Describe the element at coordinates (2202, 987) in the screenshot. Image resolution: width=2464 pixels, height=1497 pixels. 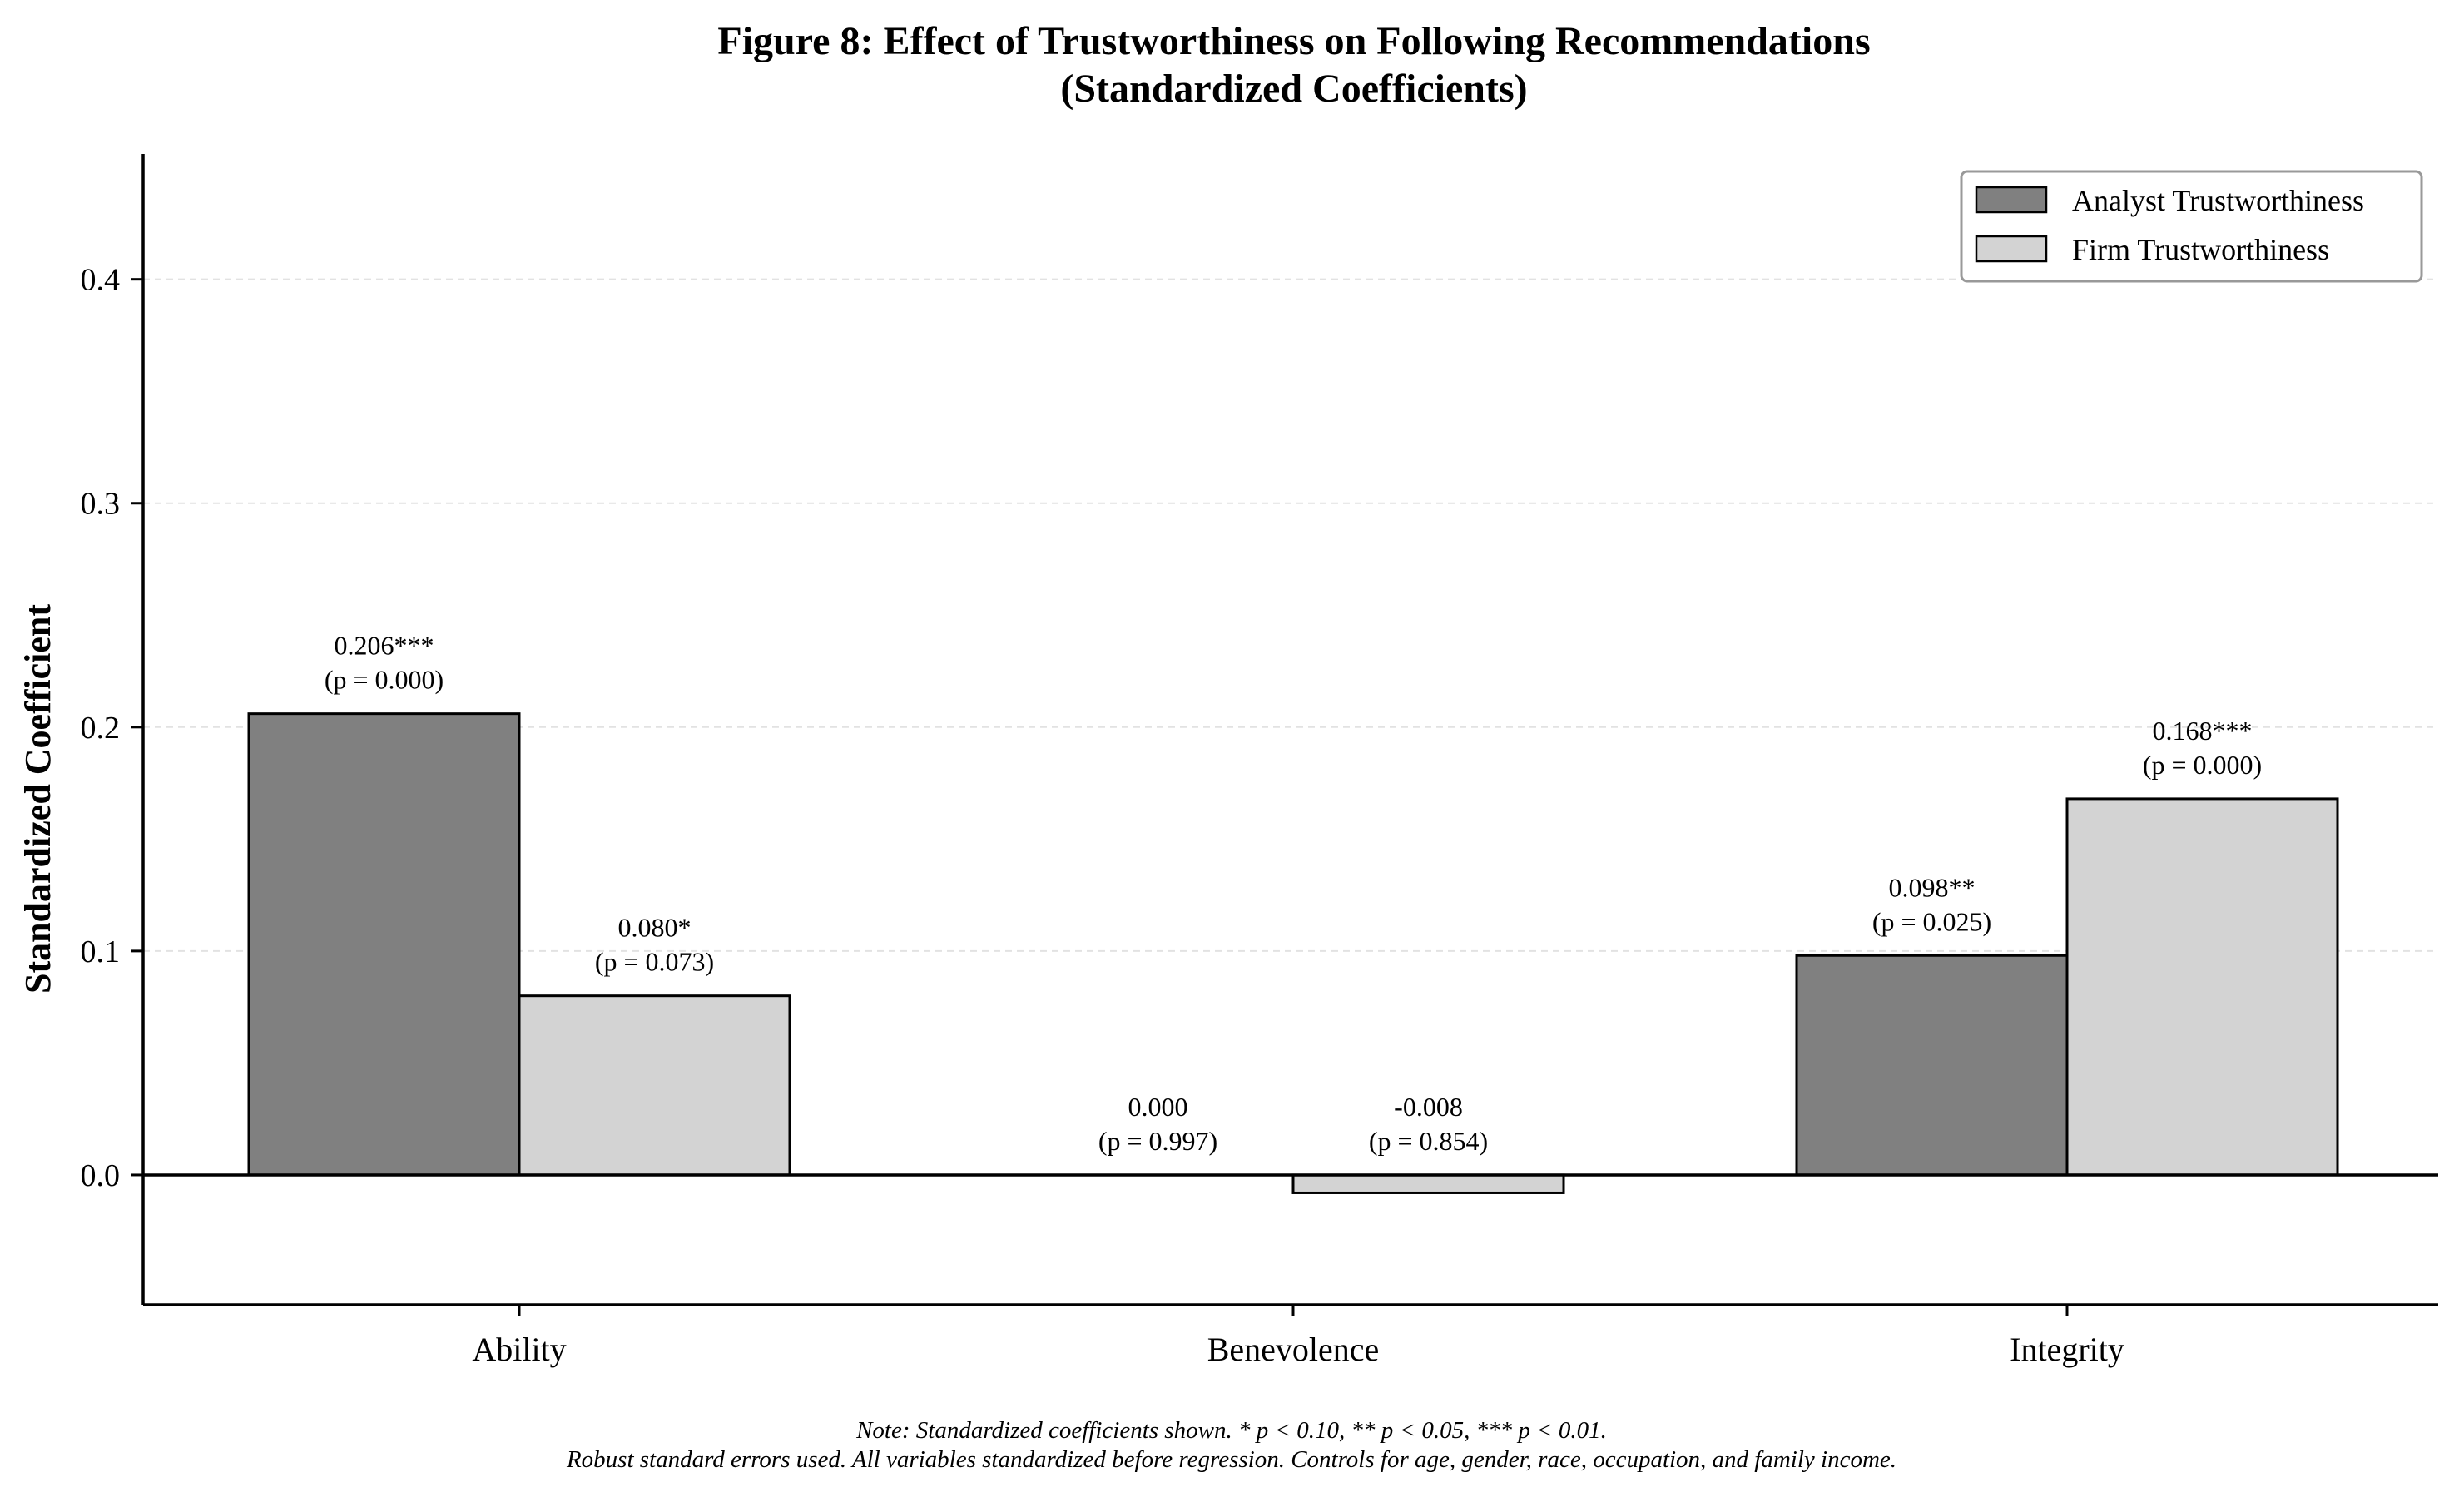
I see `bar-integrity-firm` at that location.